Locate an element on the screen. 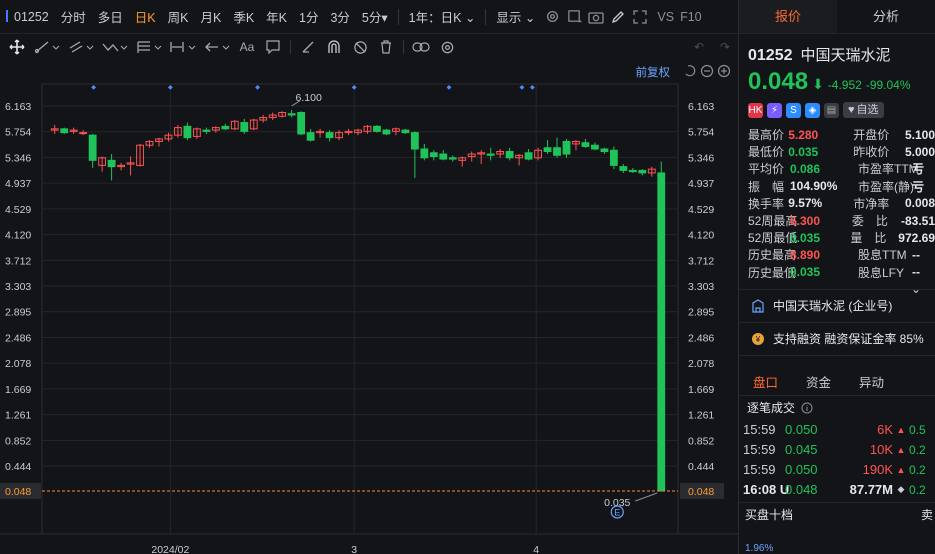 This screenshot has height=554, width=935. enterprise-card: 中国天瑞水泥 (企业号) is located at coordinates (837, 306).